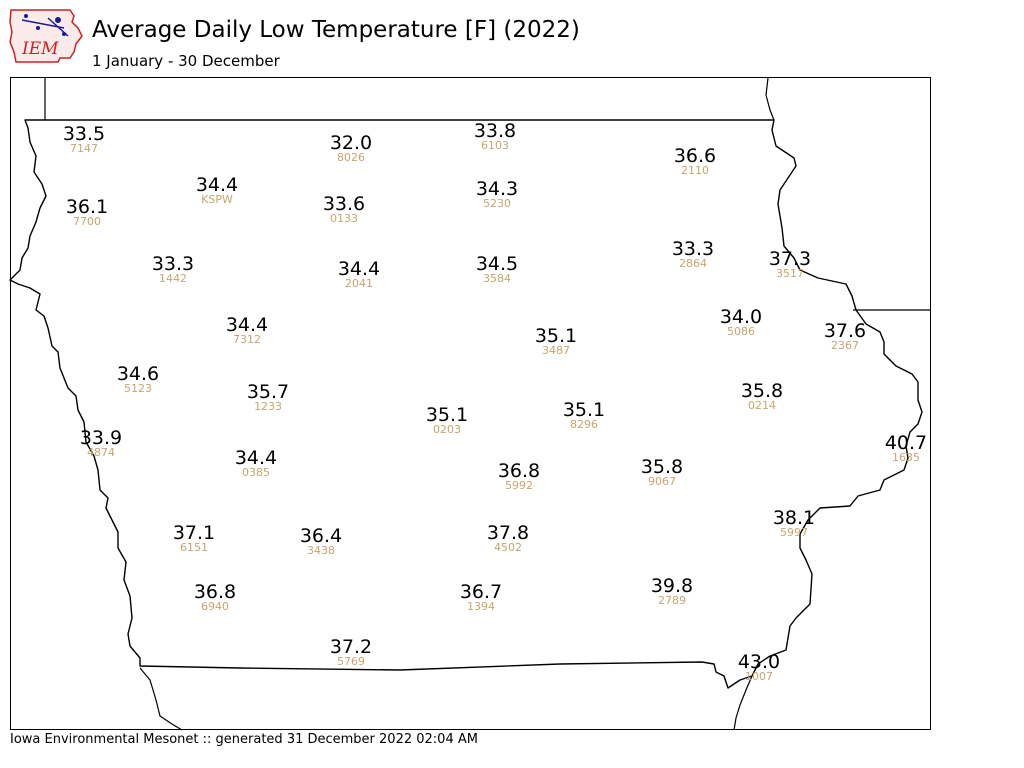 The height and width of the screenshot is (768, 1024). What do you see at coordinates (845, 345) in the screenshot?
I see `station-id: 2367` at bounding box center [845, 345].